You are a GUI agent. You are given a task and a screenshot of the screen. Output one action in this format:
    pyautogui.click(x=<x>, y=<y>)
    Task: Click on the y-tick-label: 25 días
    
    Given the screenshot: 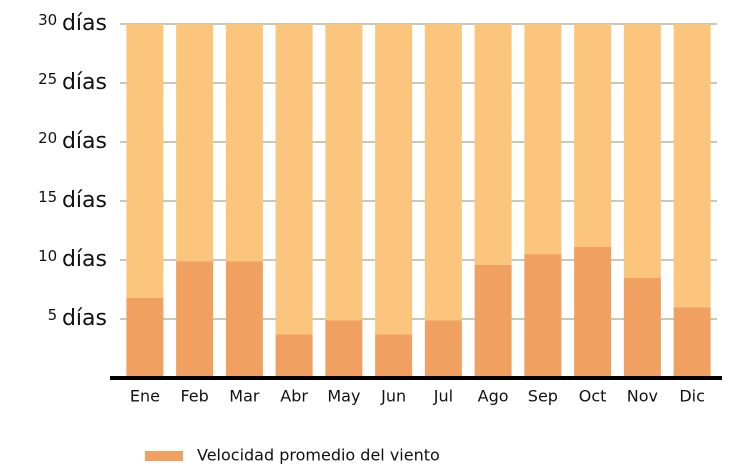 What is the action you would take?
    pyautogui.click(x=72, y=83)
    